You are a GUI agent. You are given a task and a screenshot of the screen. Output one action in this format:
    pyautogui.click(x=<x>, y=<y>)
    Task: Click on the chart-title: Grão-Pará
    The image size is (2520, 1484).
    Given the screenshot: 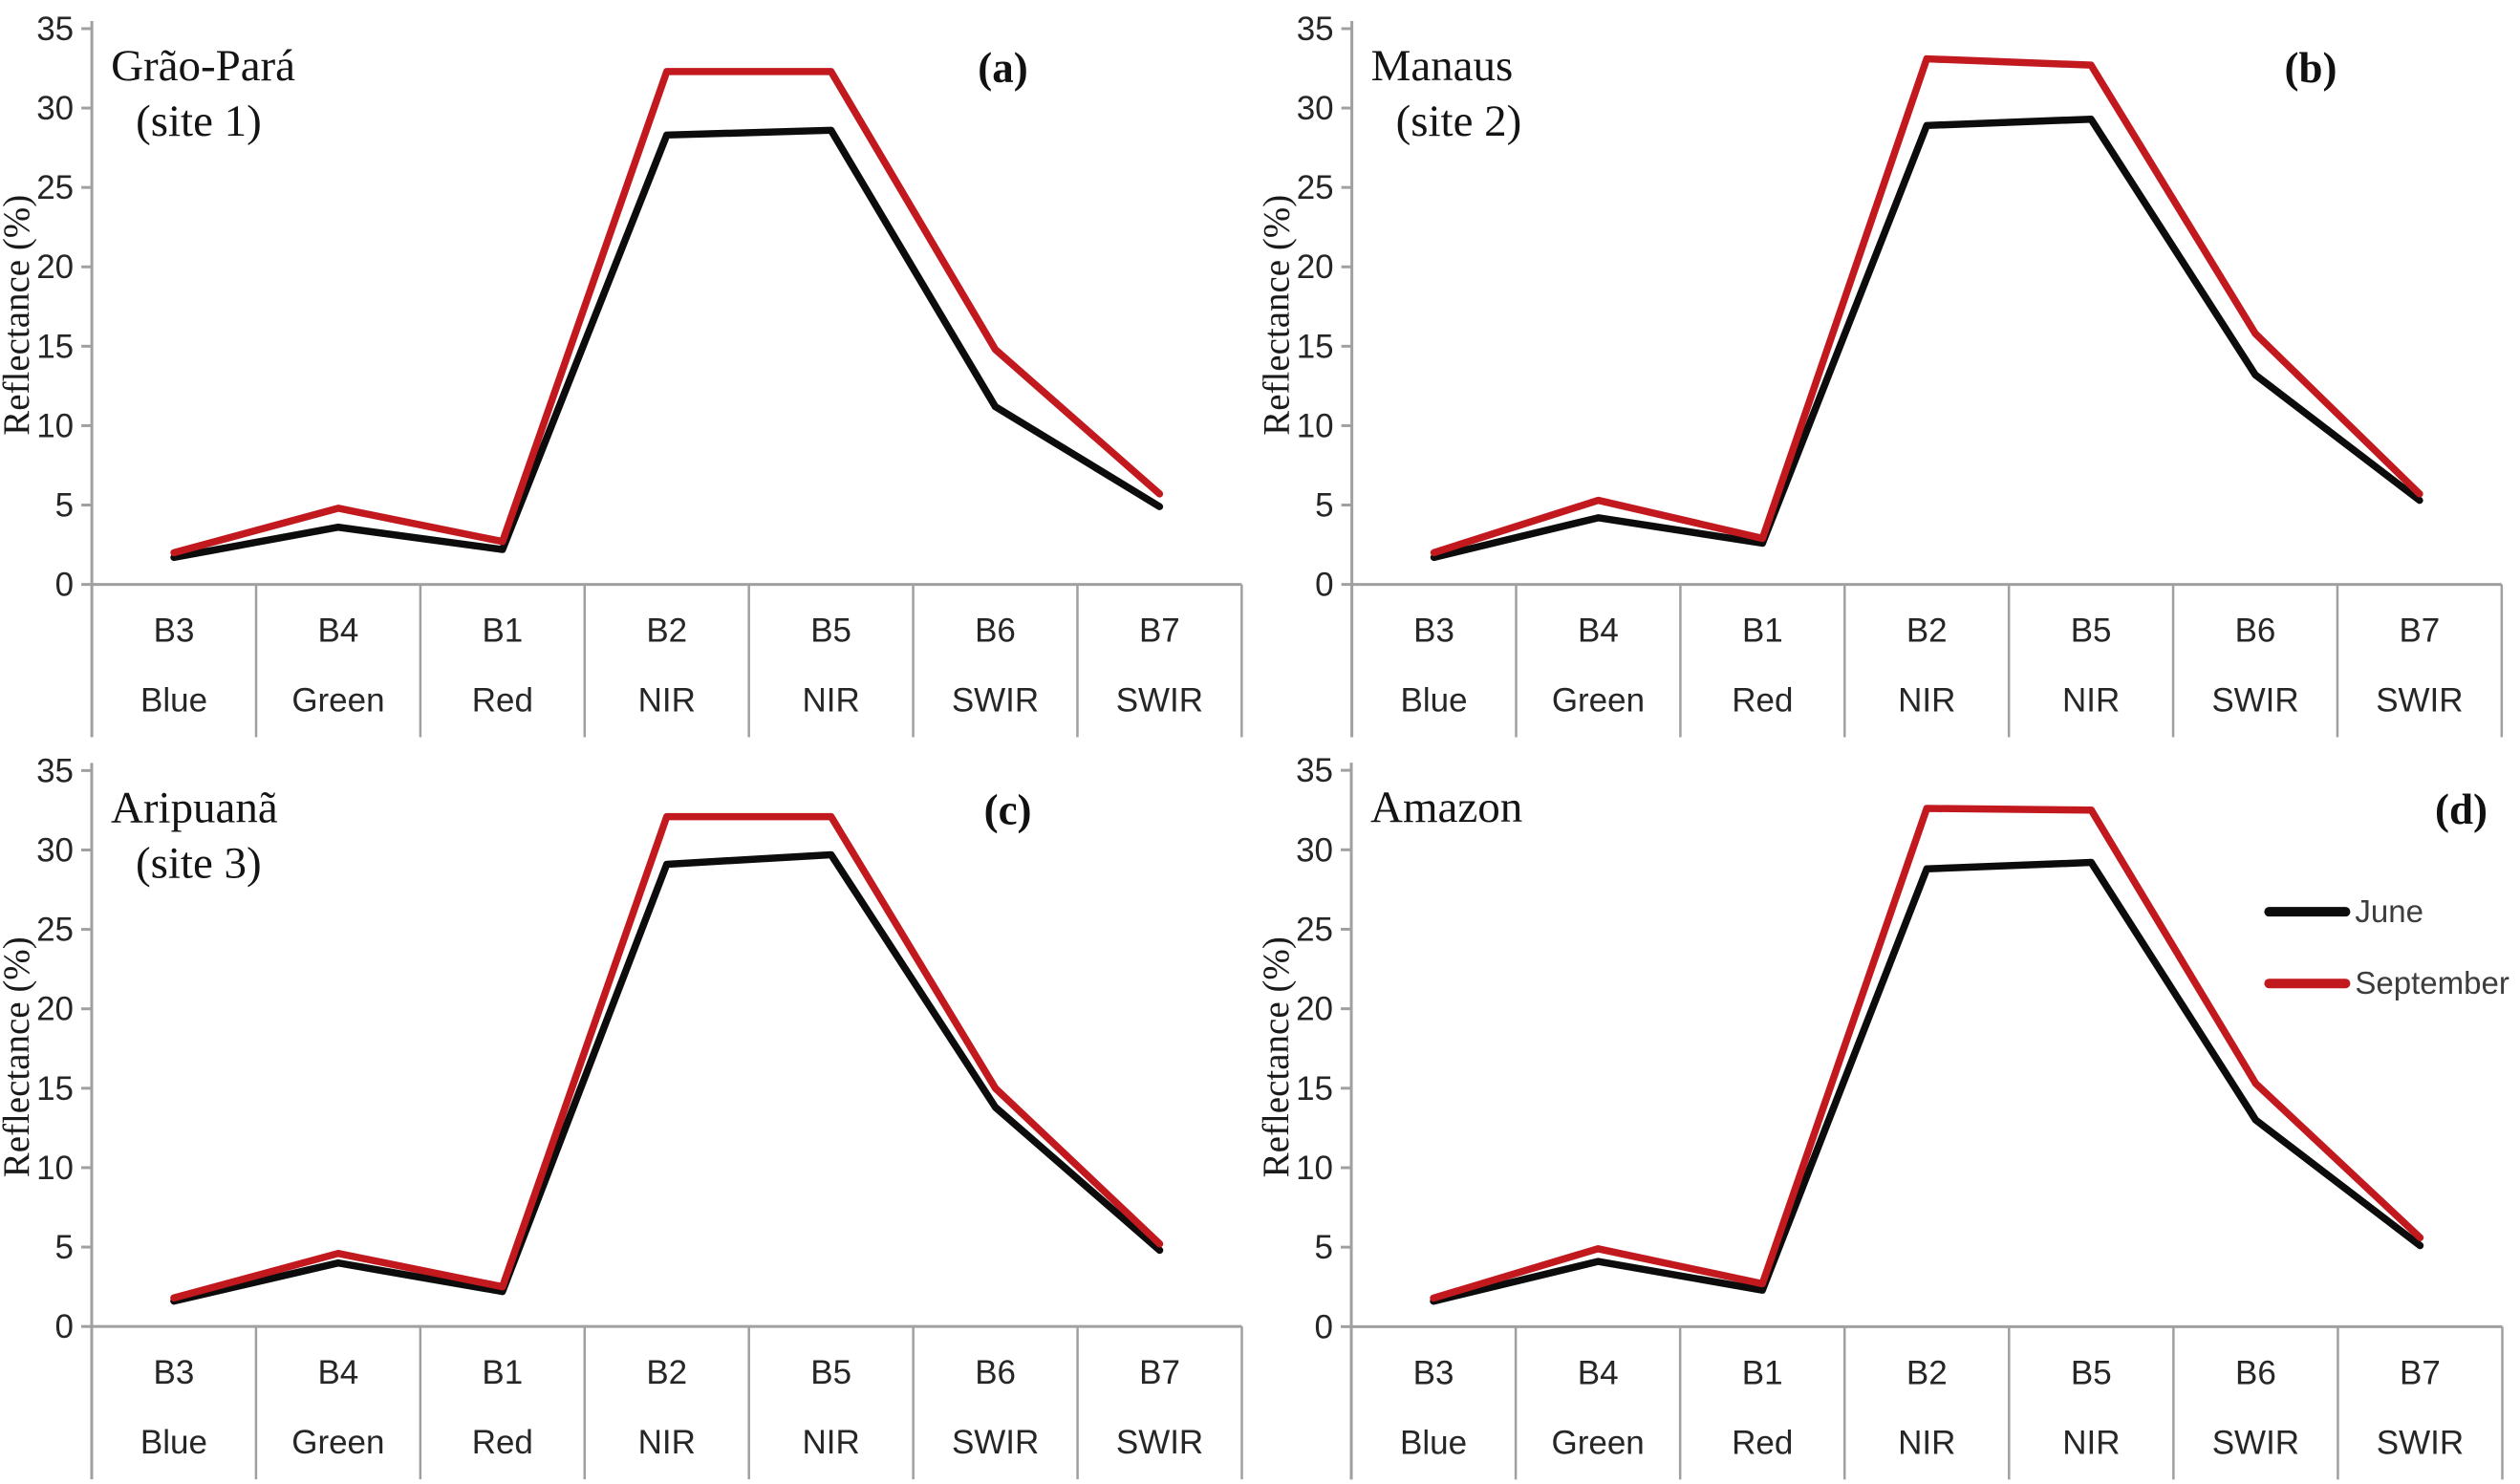 What is the action you would take?
    pyautogui.click(x=203, y=66)
    